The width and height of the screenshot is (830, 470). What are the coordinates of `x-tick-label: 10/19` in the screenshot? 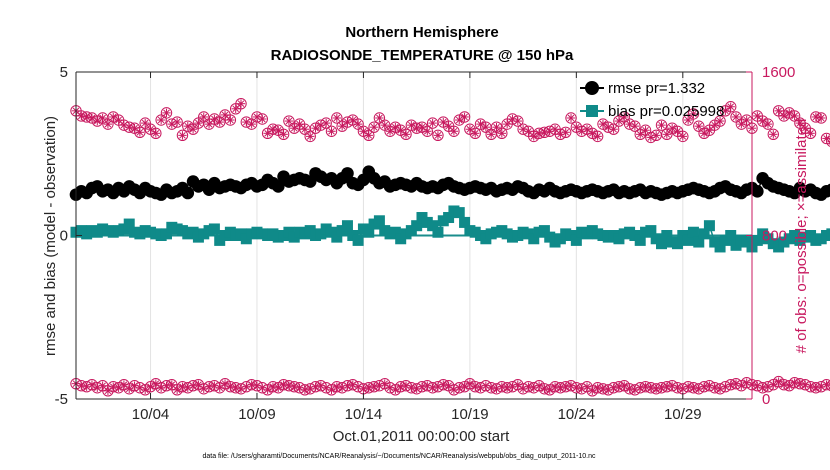 It's located at (470, 414).